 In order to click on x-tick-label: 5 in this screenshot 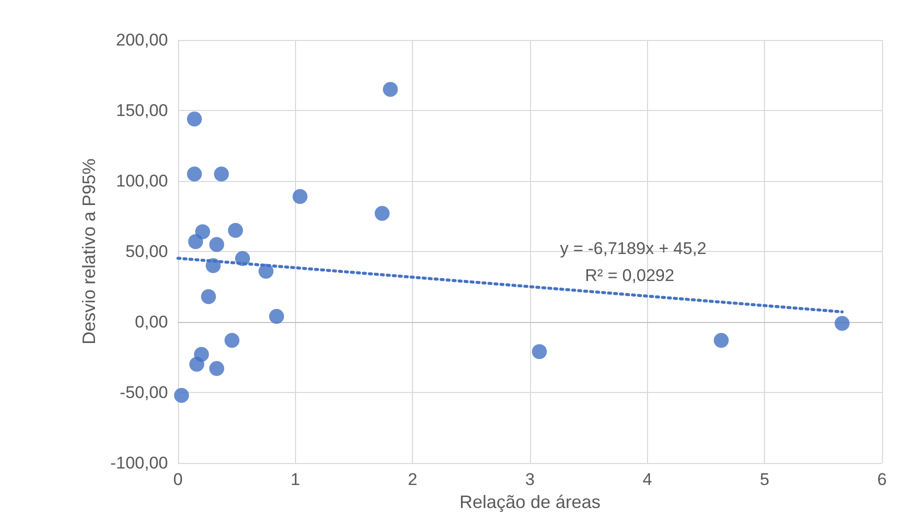, I will do `click(765, 479)`.